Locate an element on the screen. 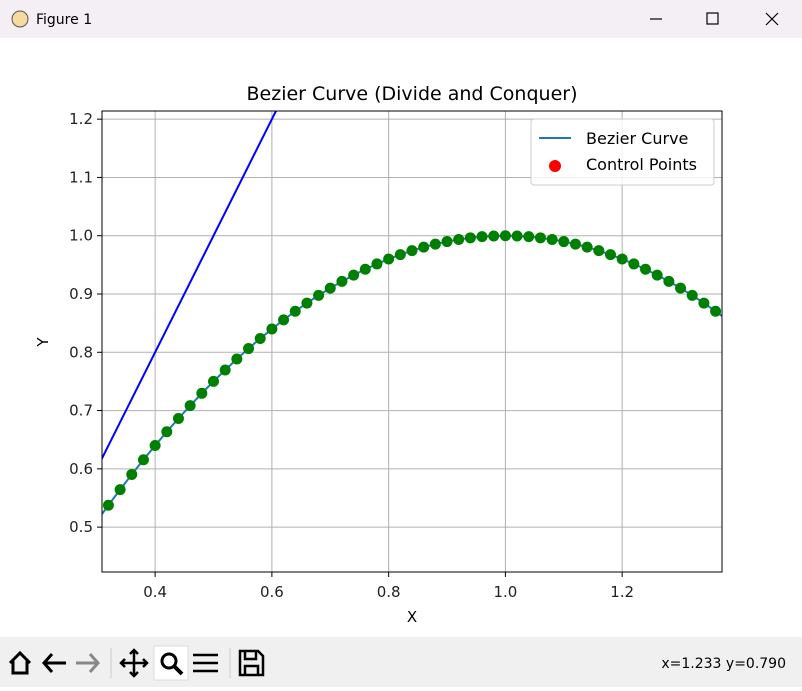 Image resolution: width=802 pixels, height=691 pixels. x-tick-label: 0.6 is located at coordinates (272, 592).